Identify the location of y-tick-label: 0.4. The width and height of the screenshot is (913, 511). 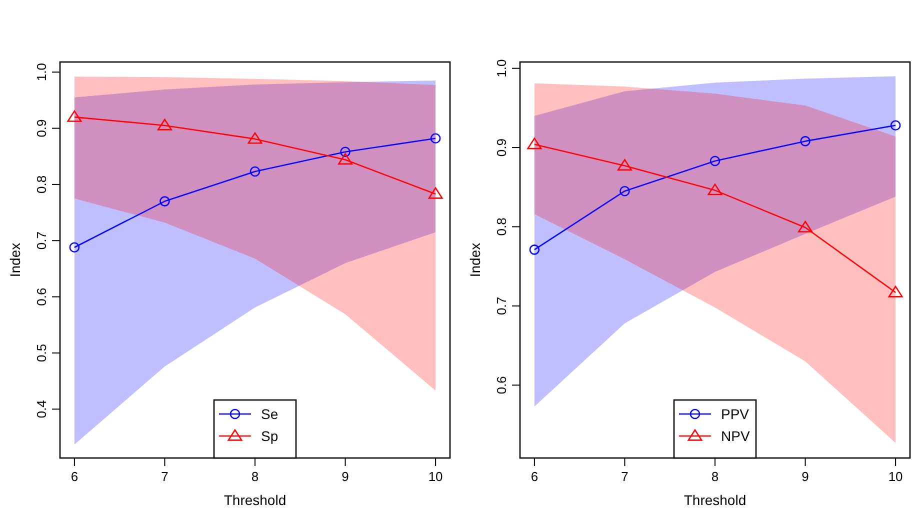
(41, 409).